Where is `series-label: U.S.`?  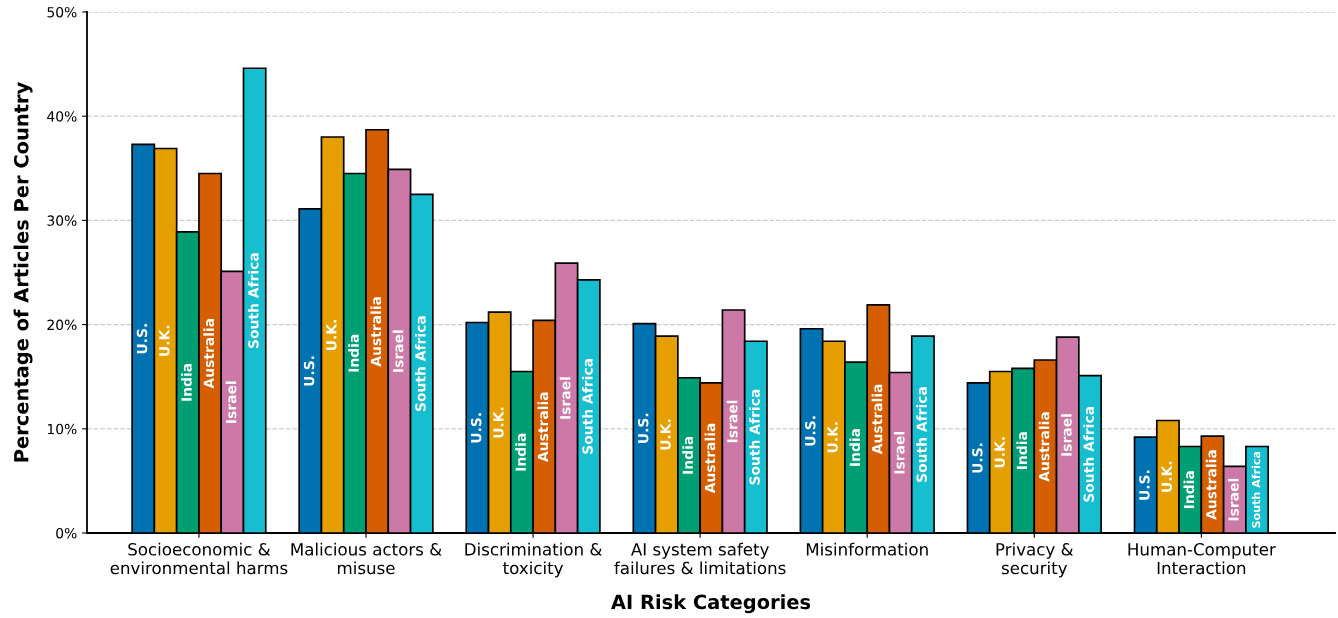 series-label: U.S. is located at coordinates (309, 371).